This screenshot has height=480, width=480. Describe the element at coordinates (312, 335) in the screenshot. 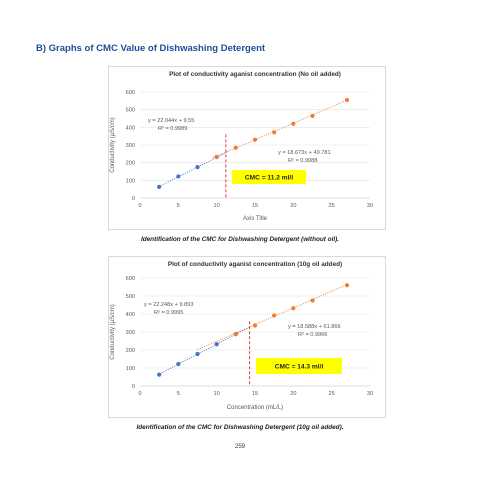

I see `trendline-r2: R² = 0.9966` at that location.